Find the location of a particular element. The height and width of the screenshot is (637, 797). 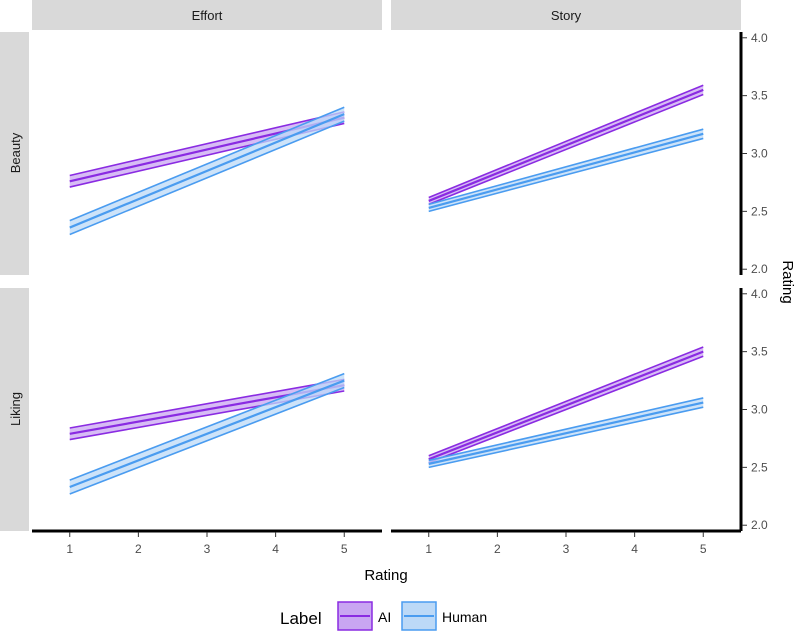

series-line-human-beauty-effort is located at coordinates (207, 171).